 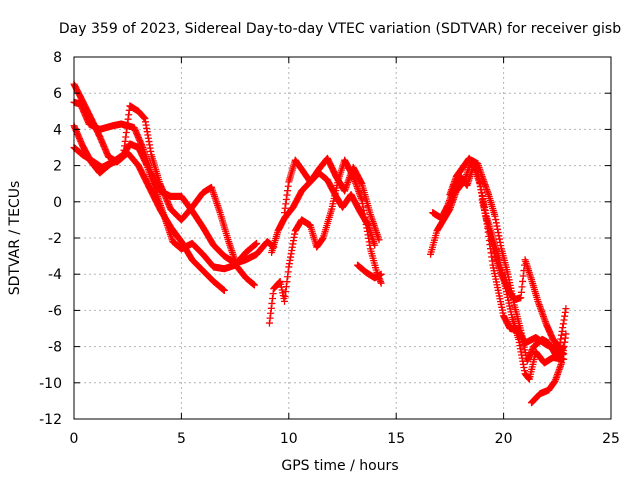 What do you see at coordinates (55, 275) in the screenshot?
I see `y-tick-label: -4` at bounding box center [55, 275].